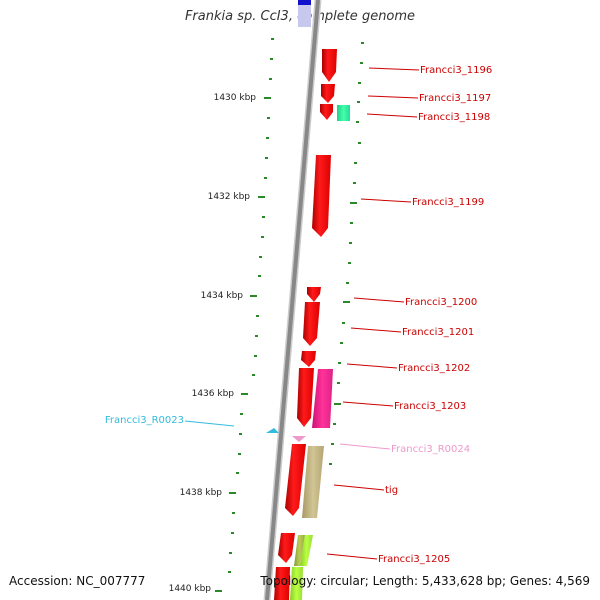 The width and height of the screenshot is (600, 600). What do you see at coordinates (190, 589) in the screenshot?
I see `kbp-label: 1440 kbp` at bounding box center [190, 589].